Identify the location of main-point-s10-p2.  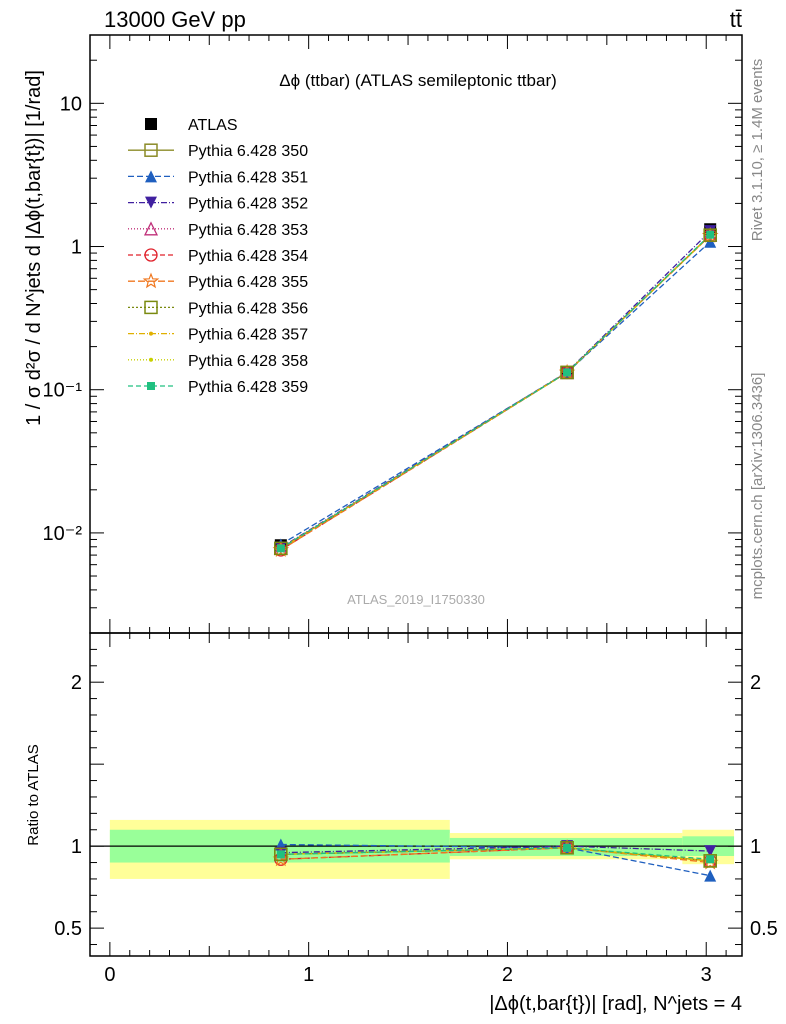
(710, 234).